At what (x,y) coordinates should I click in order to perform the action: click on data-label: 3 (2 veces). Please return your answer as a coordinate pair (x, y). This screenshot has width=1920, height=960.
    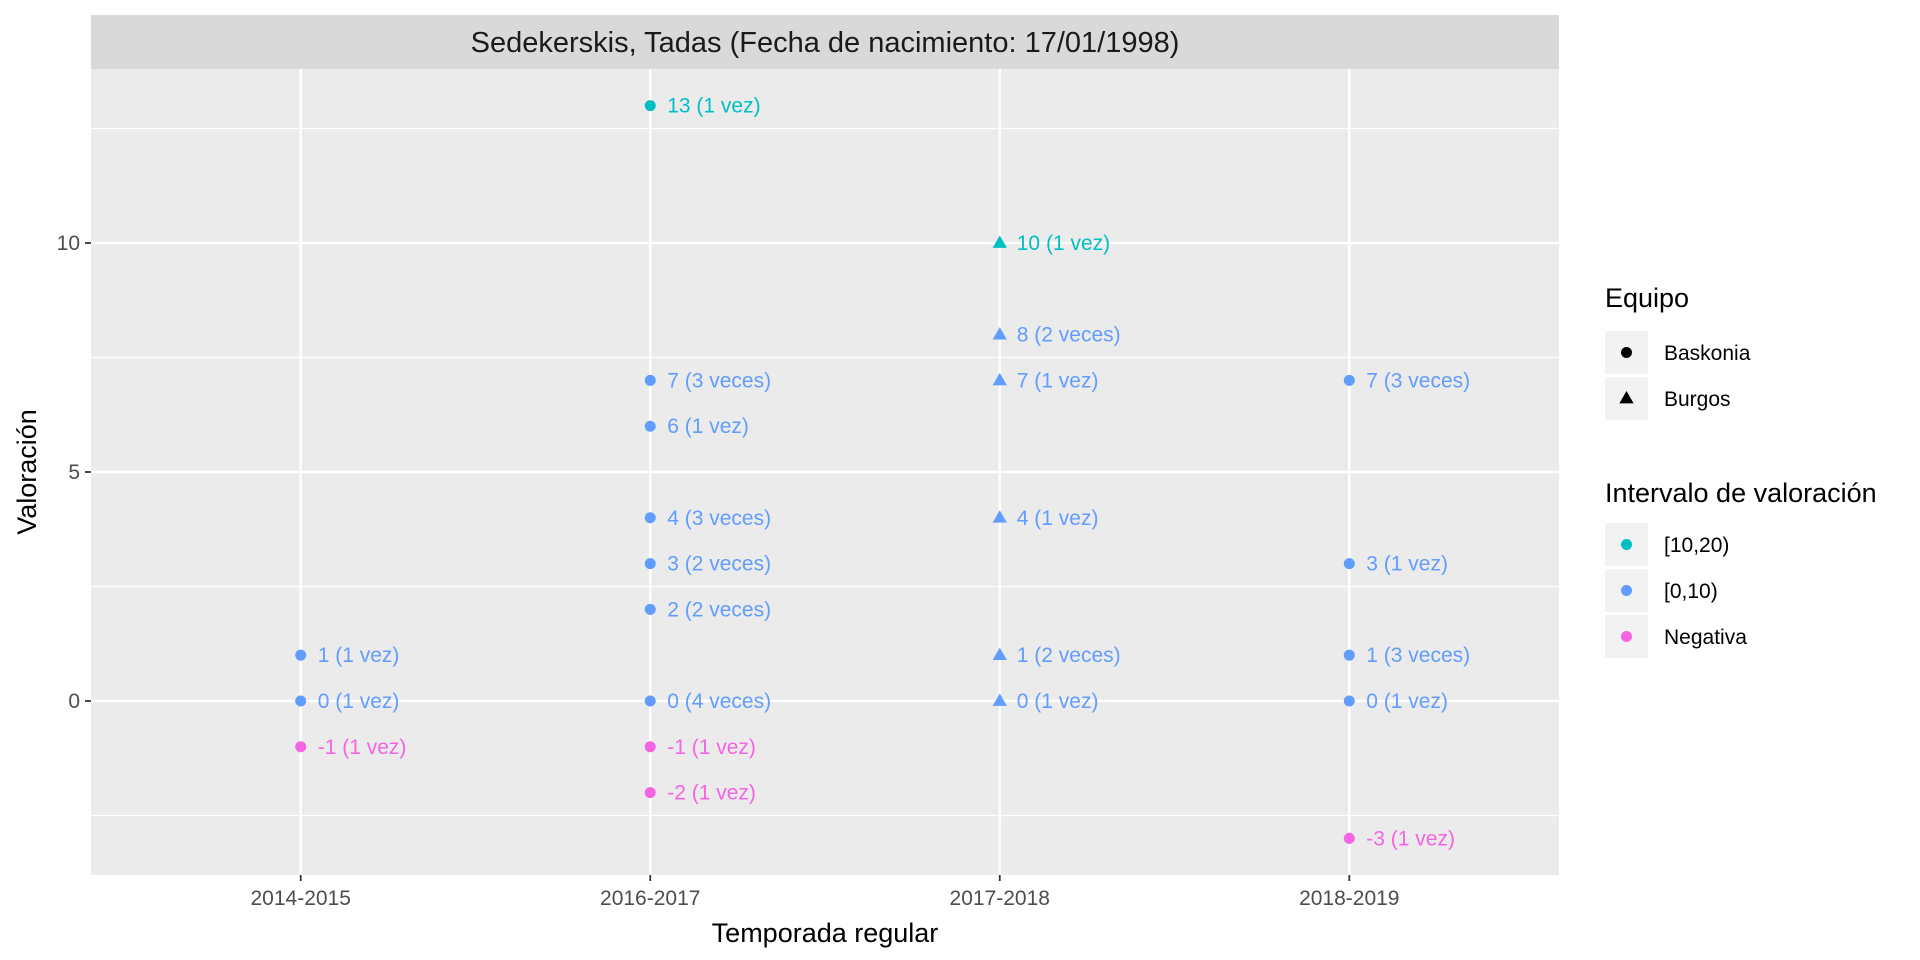
    Looking at the image, I should click on (719, 564).